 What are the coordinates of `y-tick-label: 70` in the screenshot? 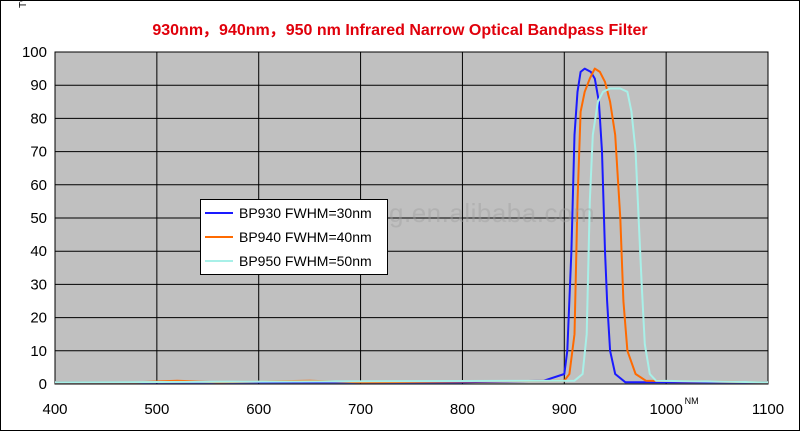 It's located at (38, 152).